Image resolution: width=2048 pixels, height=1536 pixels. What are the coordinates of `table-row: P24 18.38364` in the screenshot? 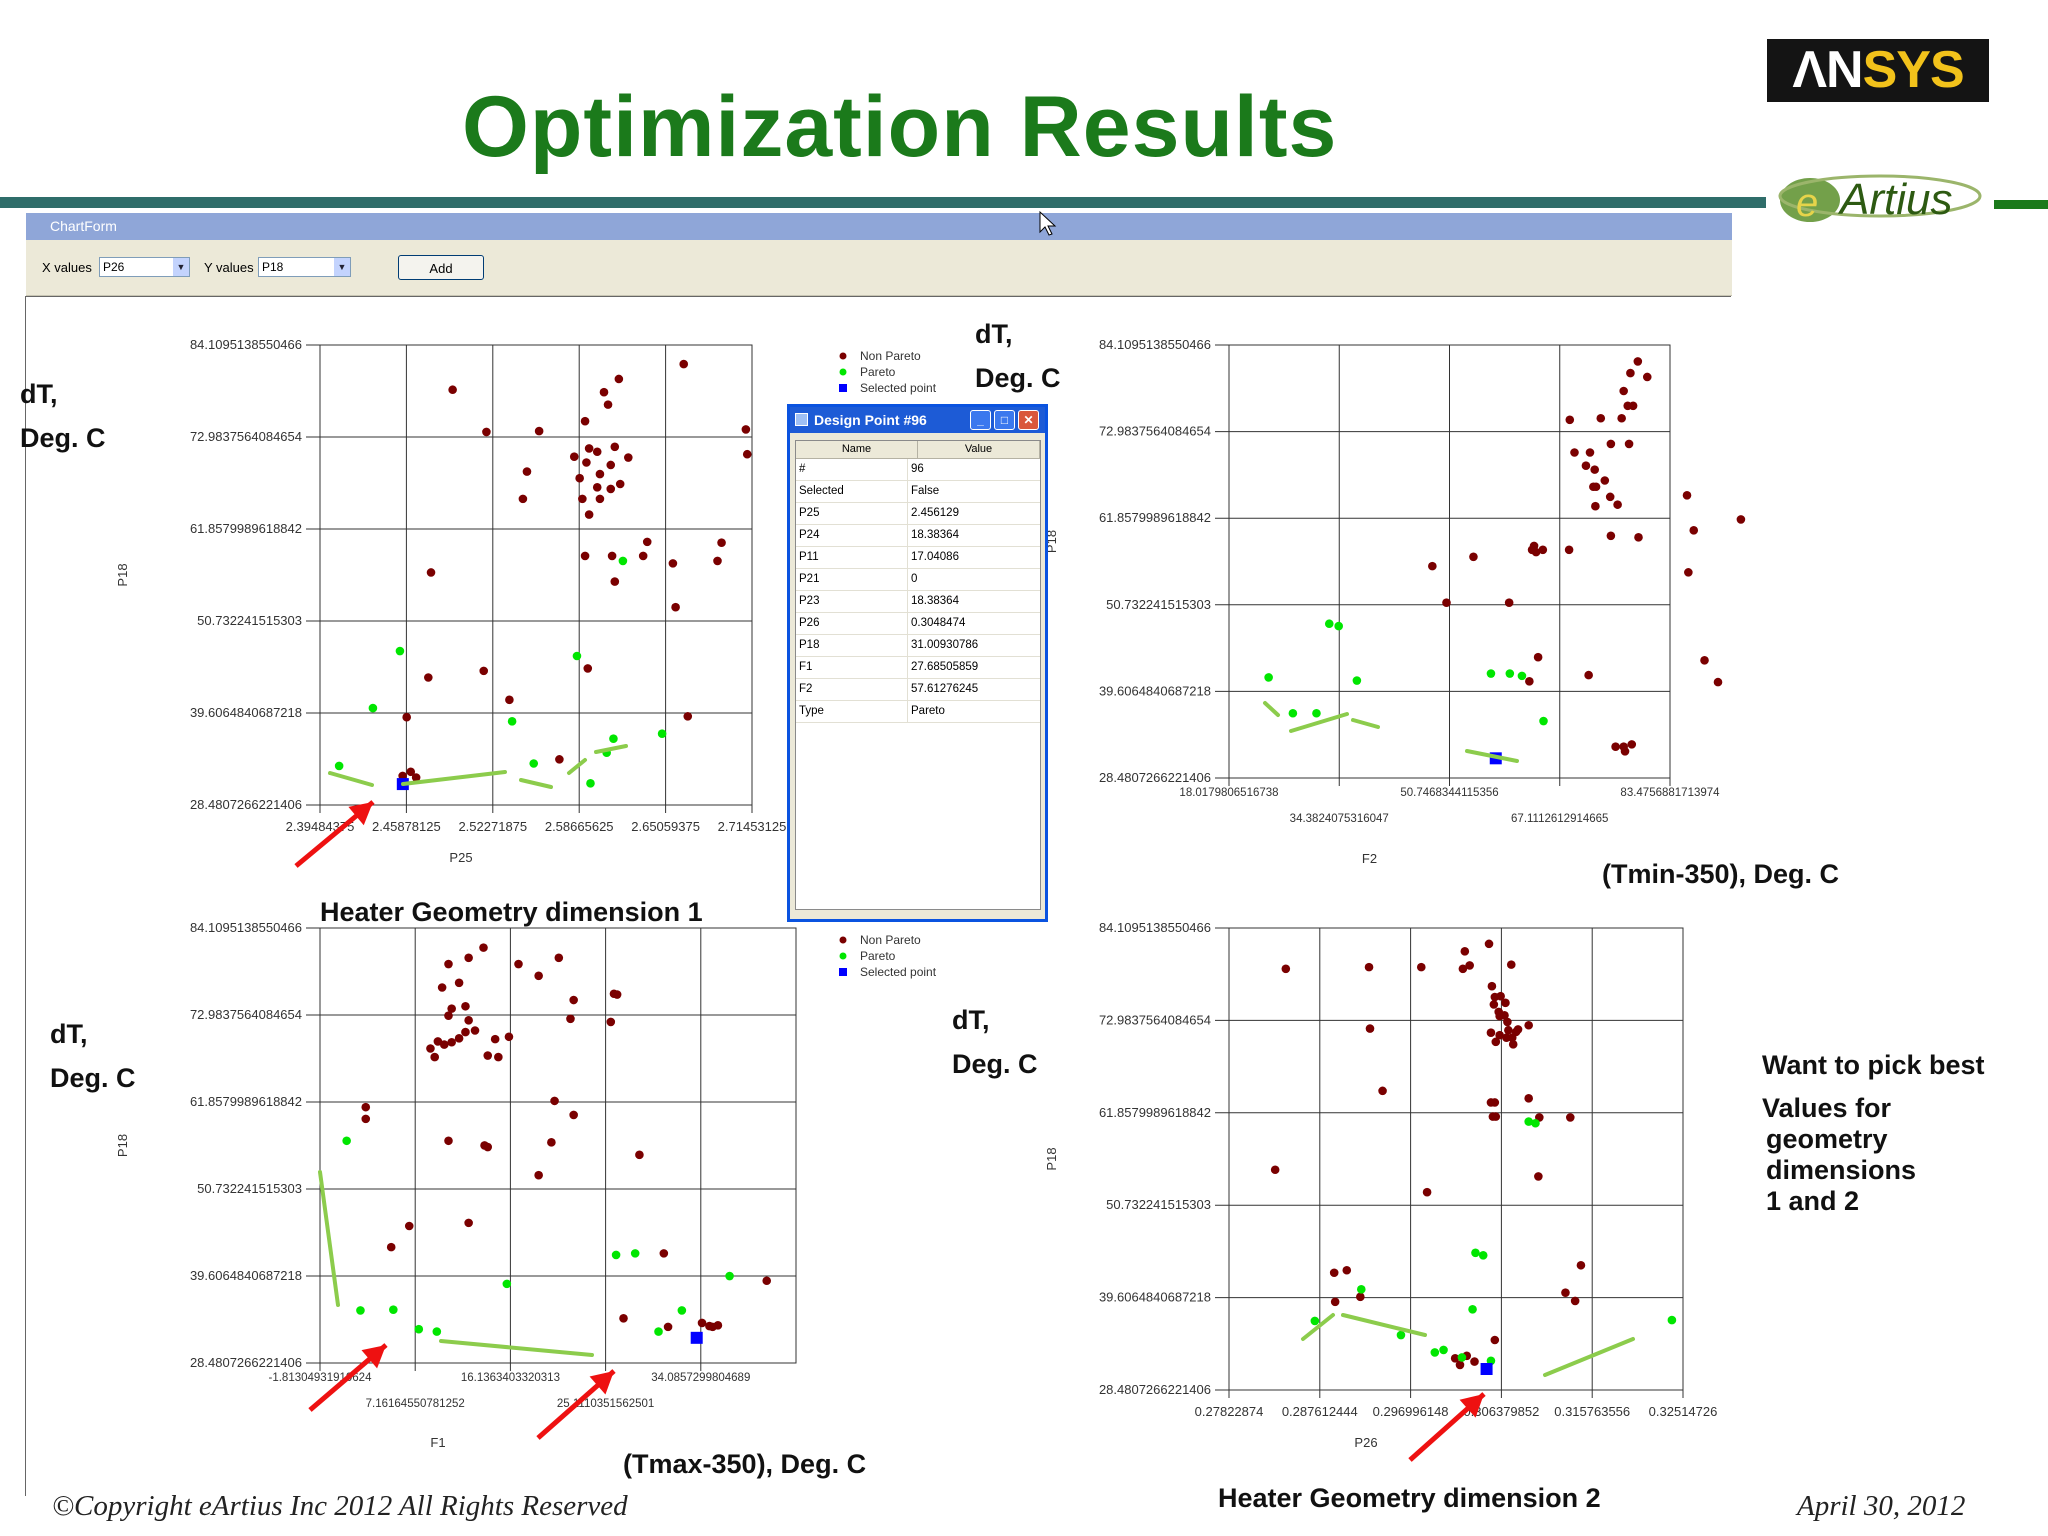 It's located at (918, 536).